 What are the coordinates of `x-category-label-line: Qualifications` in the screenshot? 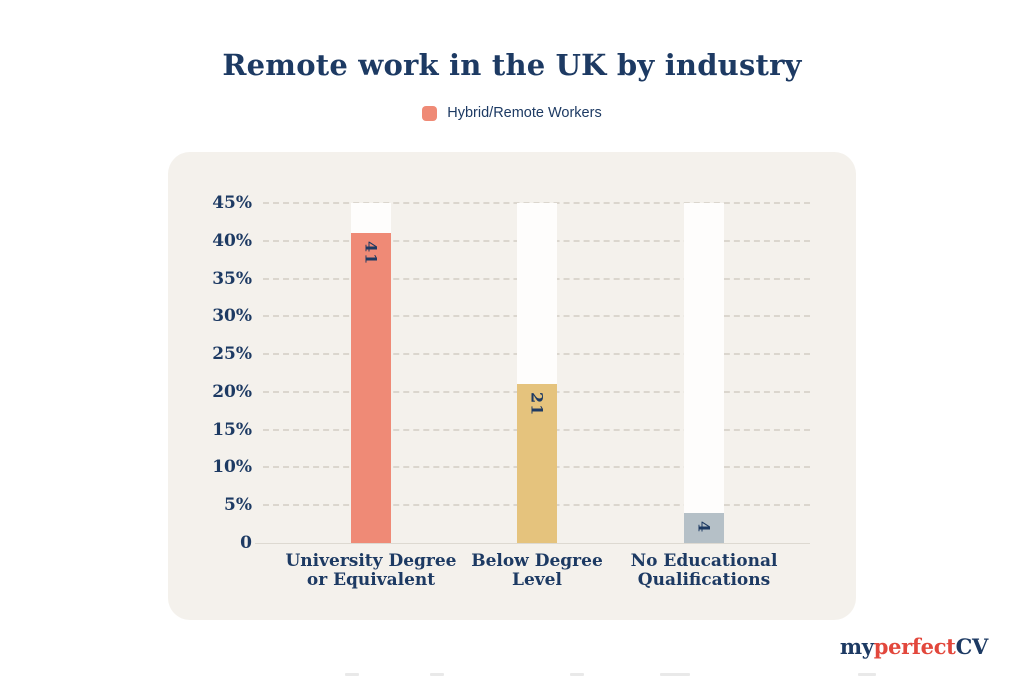 It's located at (704, 580).